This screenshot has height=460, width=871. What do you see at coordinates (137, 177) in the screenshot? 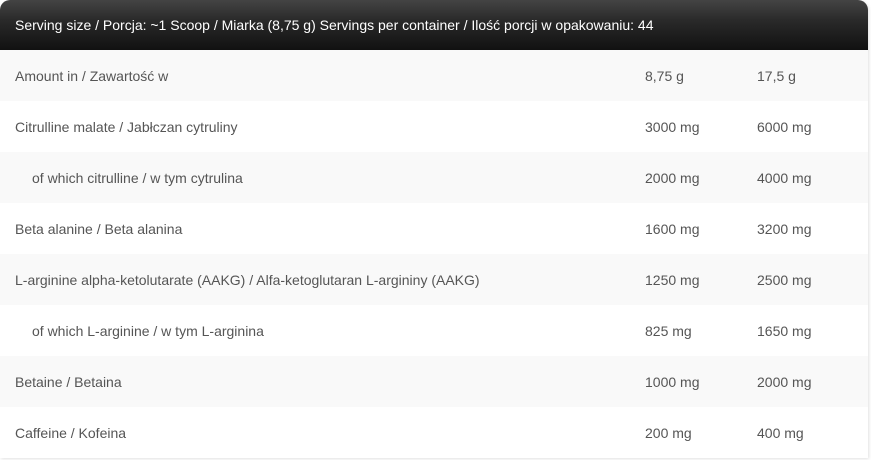
I see `ingredient-name: of which citrulline / w tym cytrulina` at bounding box center [137, 177].